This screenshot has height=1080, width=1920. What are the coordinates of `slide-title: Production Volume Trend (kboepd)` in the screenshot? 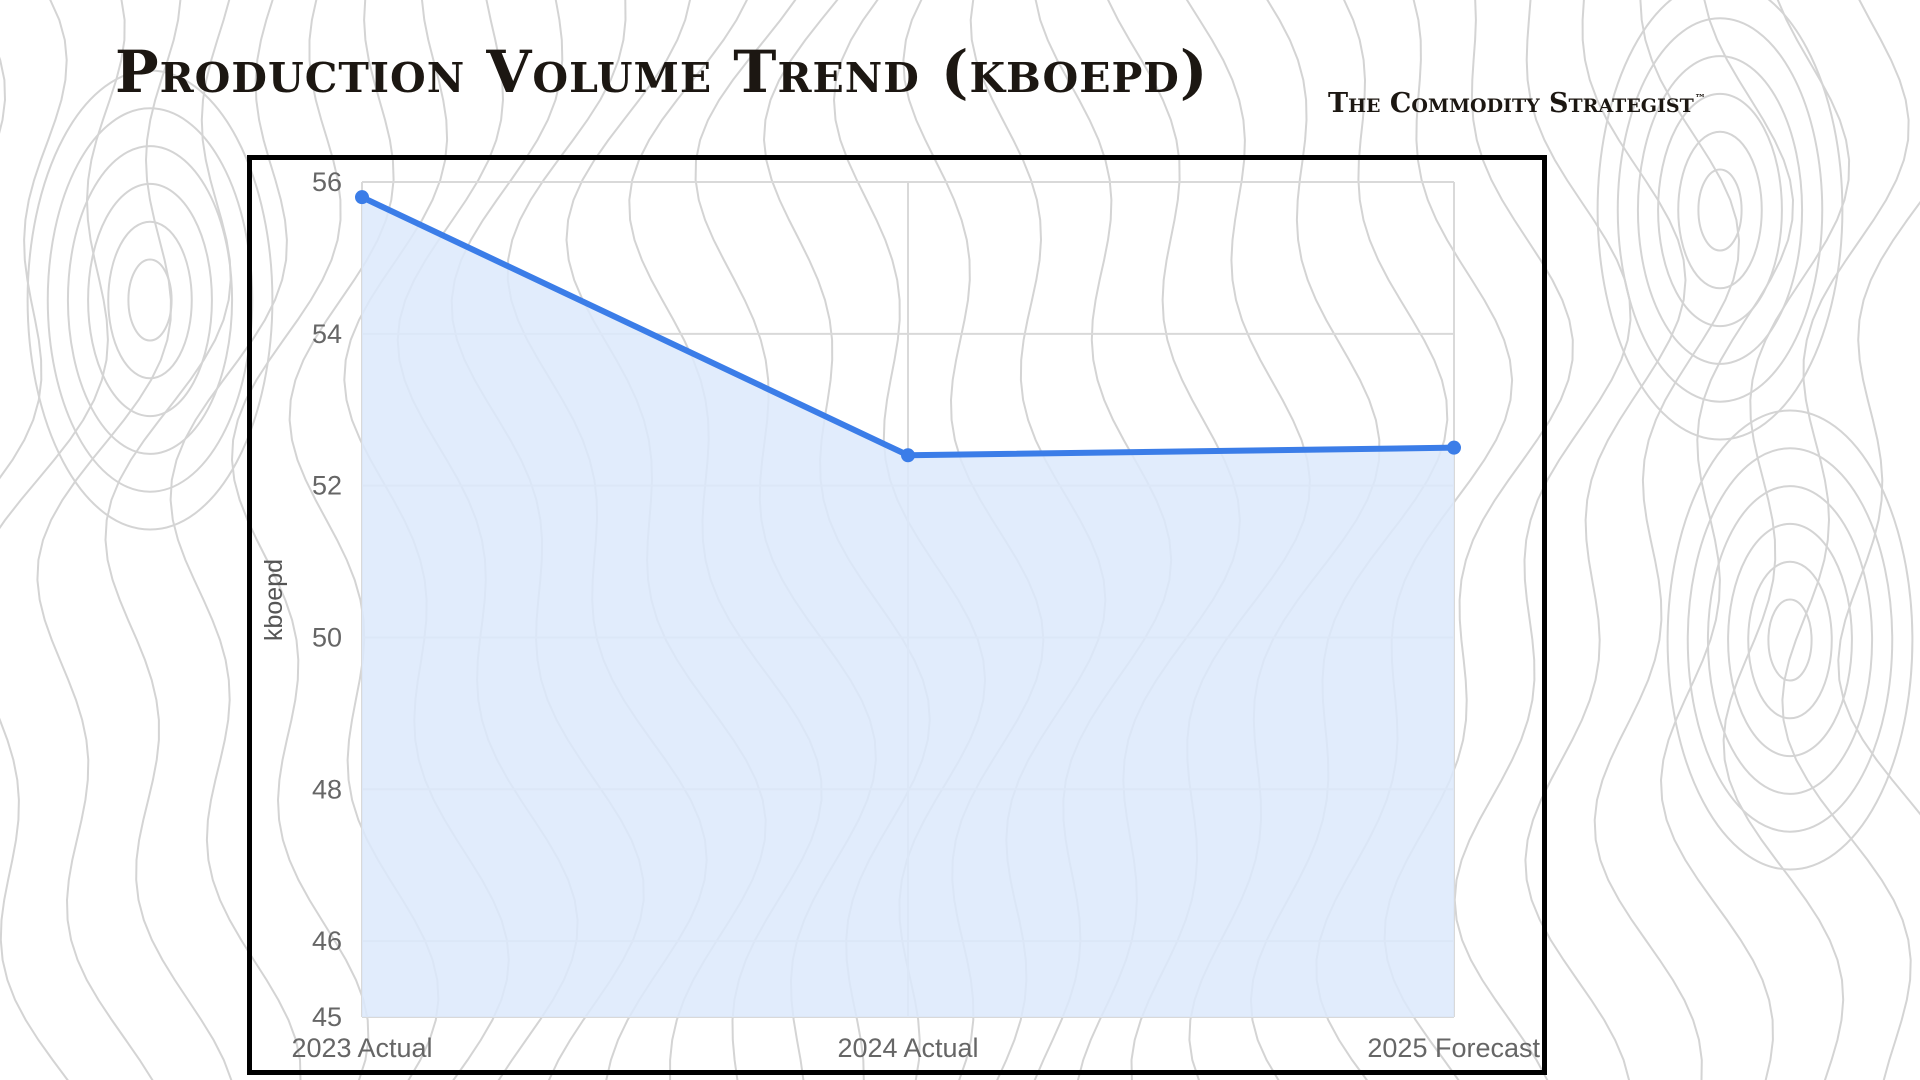 It's located at (662, 72).